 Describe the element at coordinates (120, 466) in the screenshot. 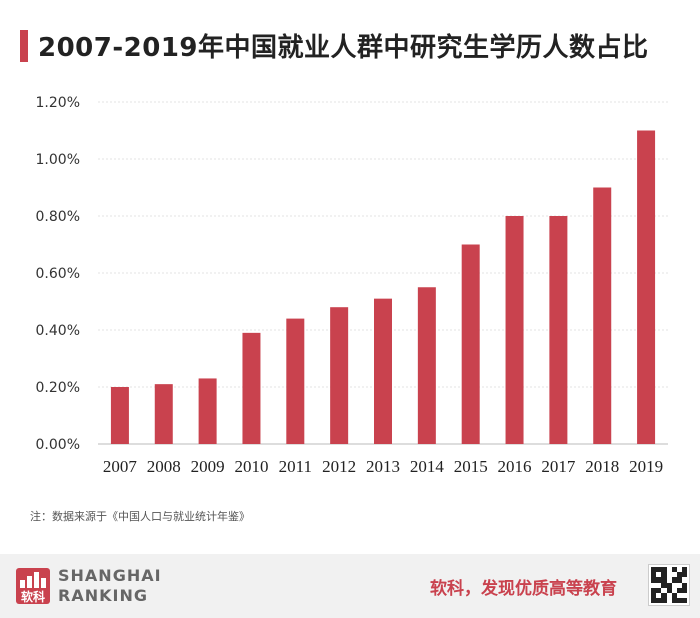

I see `x-tick-label: 2007` at that location.